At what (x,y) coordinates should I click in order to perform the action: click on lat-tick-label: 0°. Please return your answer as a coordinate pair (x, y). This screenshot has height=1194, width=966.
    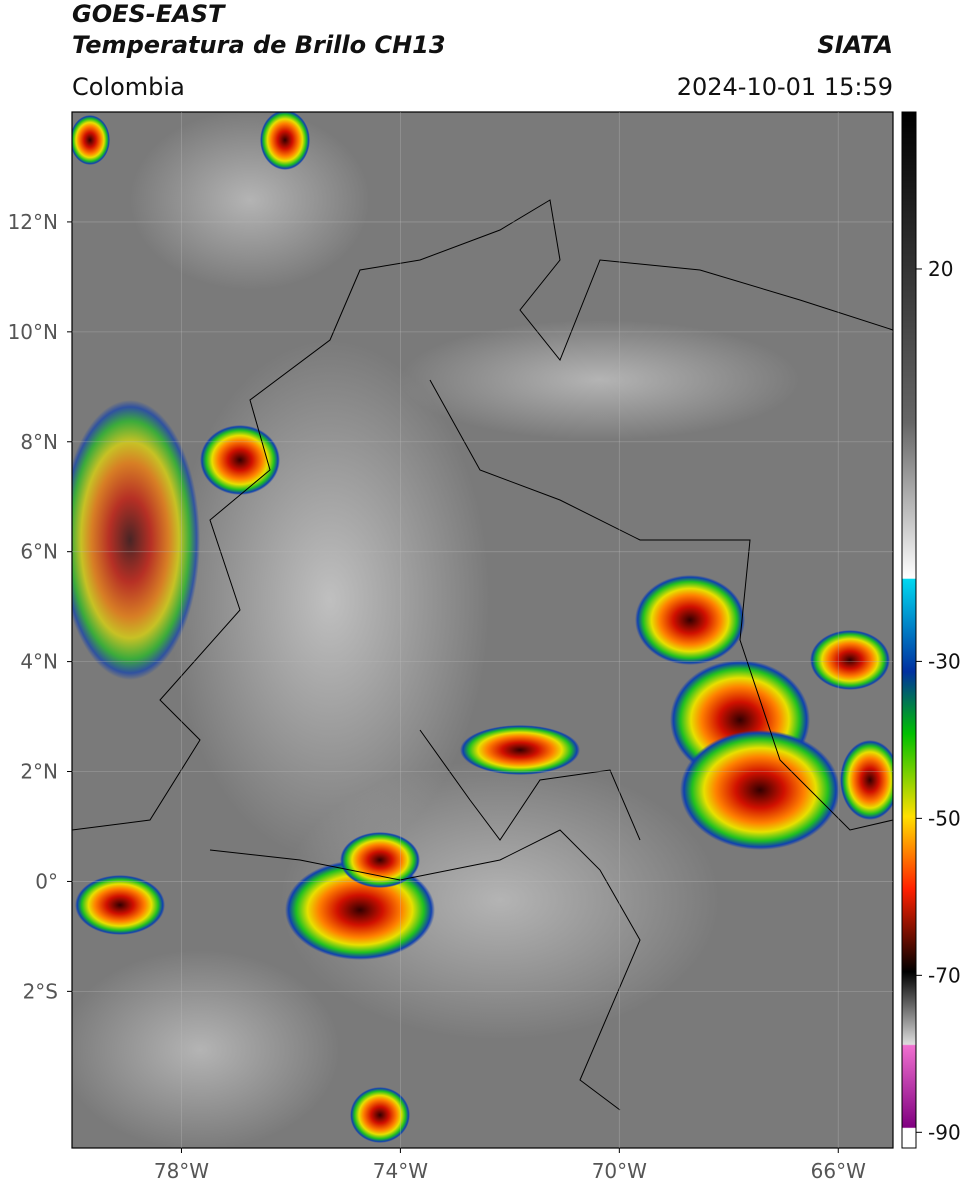
    Looking at the image, I should click on (46, 881).